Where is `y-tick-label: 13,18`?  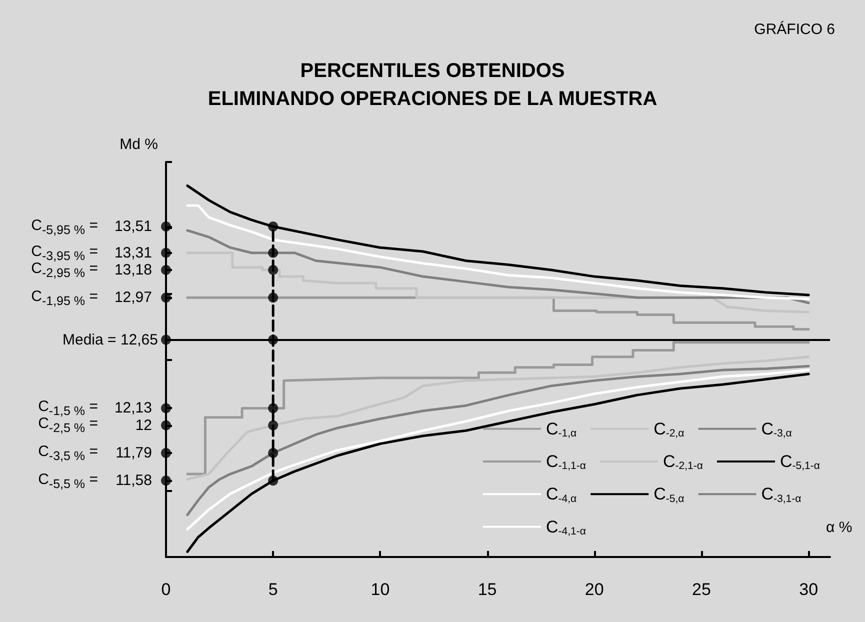
y-tick-label: 13,18 is located at coordinates (133, 269).